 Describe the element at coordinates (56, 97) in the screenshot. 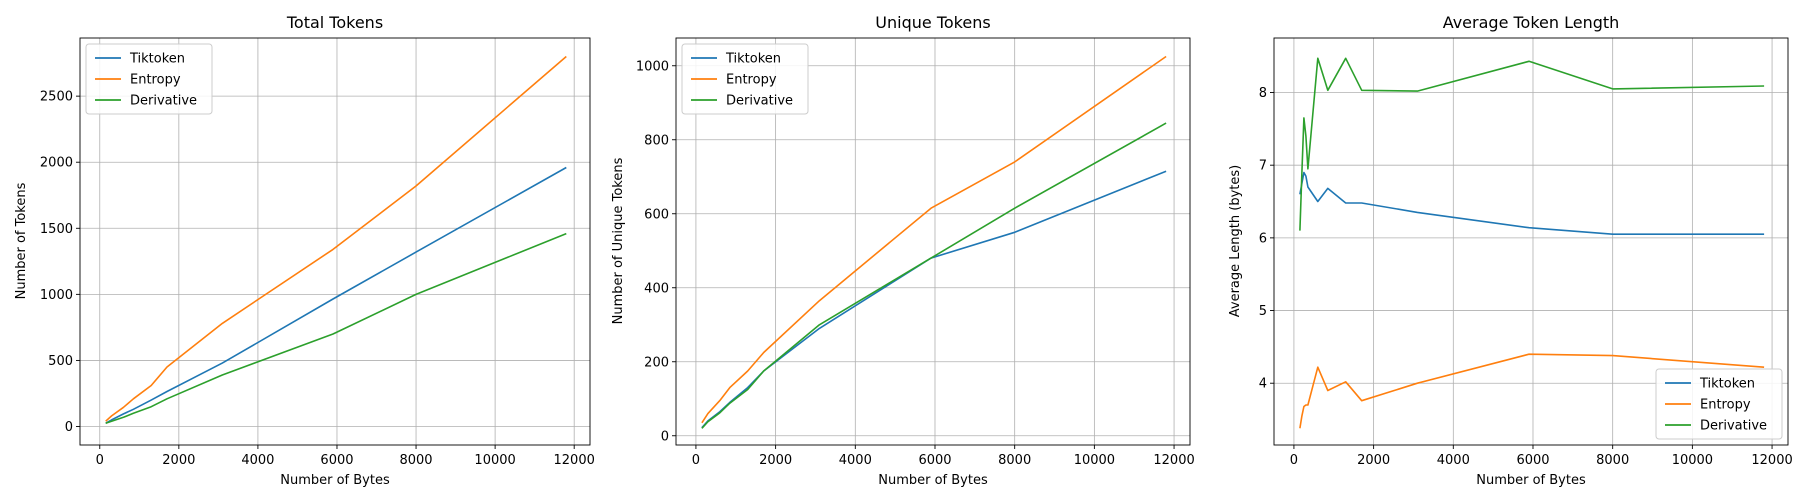

I see `y-tick-label: 2500` at that location.